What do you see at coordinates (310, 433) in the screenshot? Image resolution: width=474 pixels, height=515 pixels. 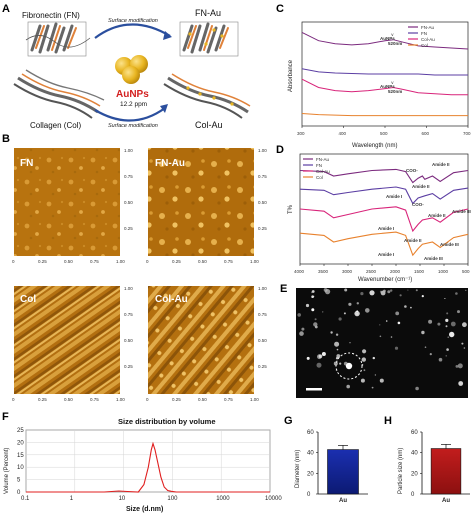 I see `diameter-ytick-label: 60` at bounding box center [310, 433].